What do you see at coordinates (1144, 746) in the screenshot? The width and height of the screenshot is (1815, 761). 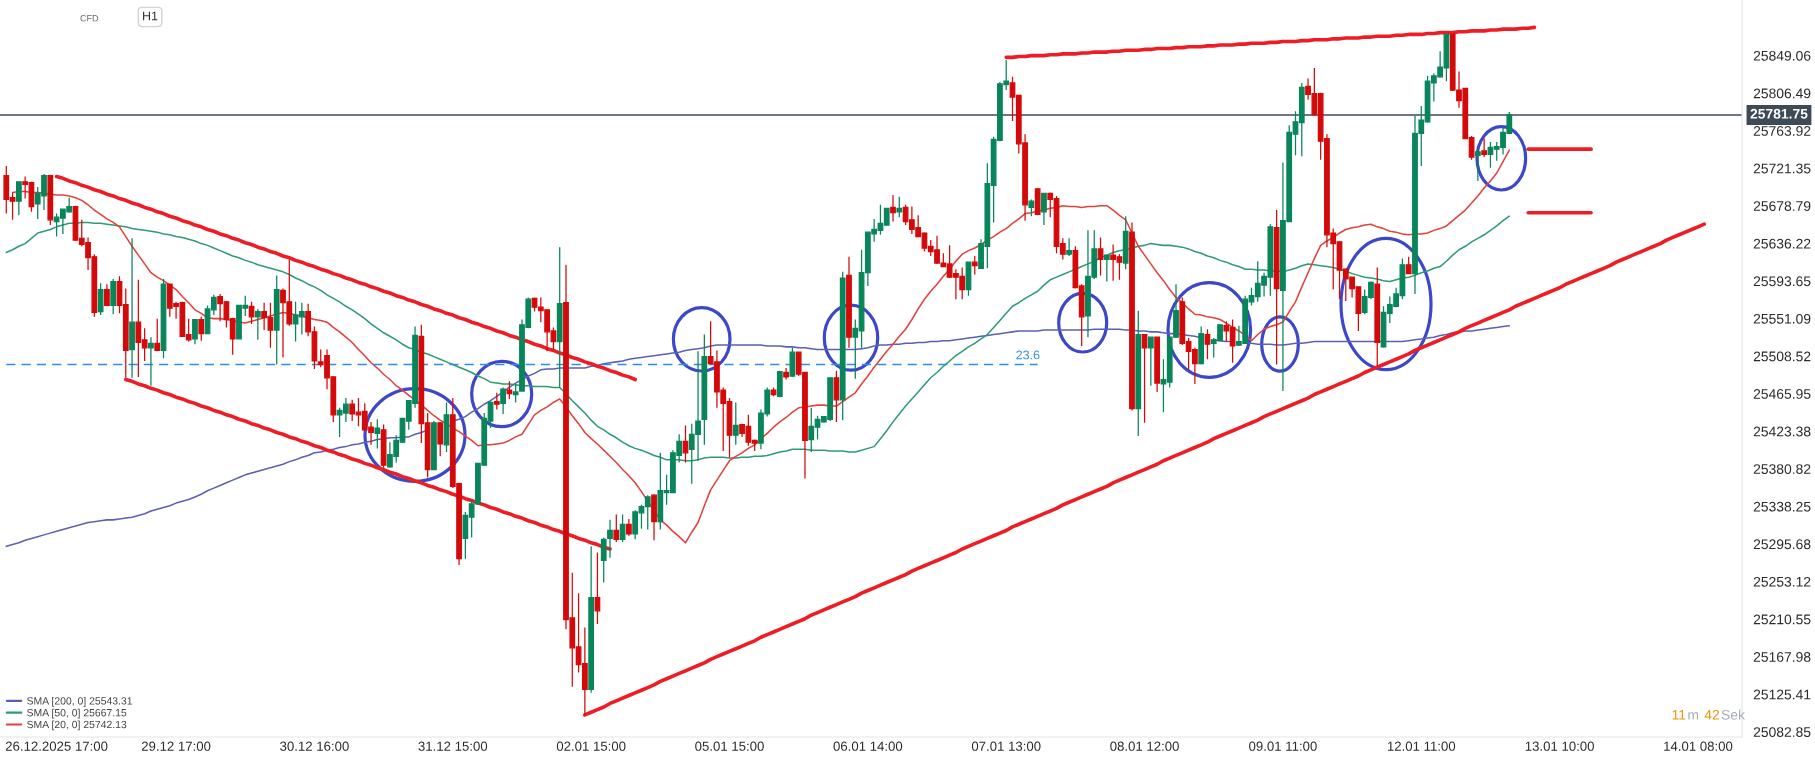 I see `x-tick-label: 08.01 12:00` at bounding box center [1144, 746].